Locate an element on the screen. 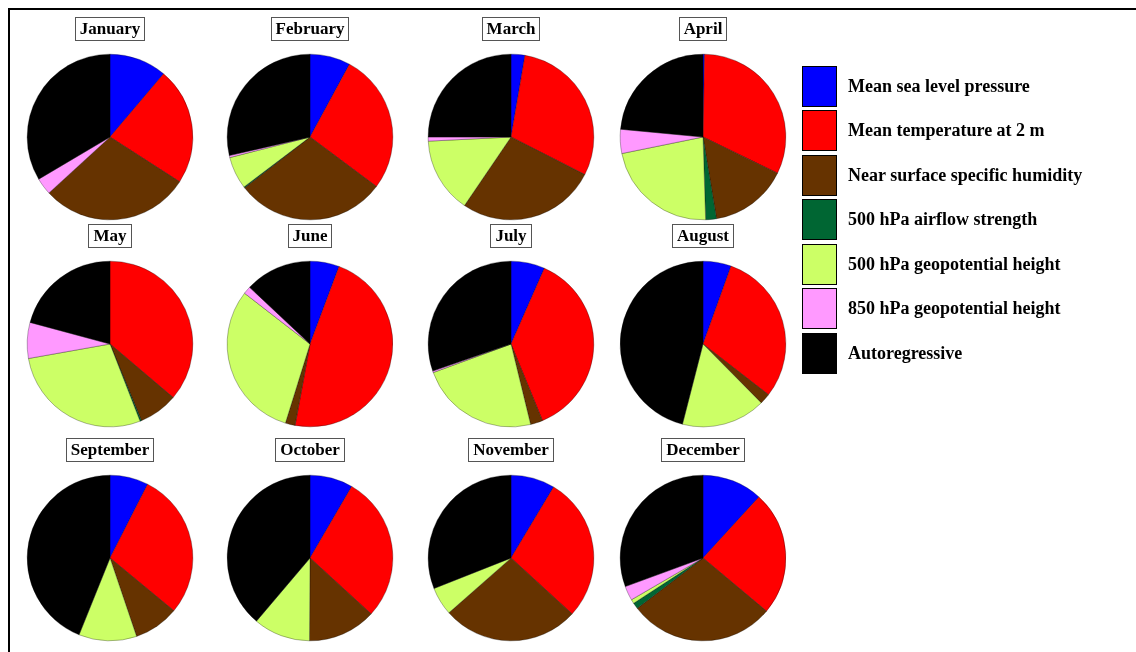 This screenshot has width=1136, height=652. chart-title: August is located at coordinates (703, 236).